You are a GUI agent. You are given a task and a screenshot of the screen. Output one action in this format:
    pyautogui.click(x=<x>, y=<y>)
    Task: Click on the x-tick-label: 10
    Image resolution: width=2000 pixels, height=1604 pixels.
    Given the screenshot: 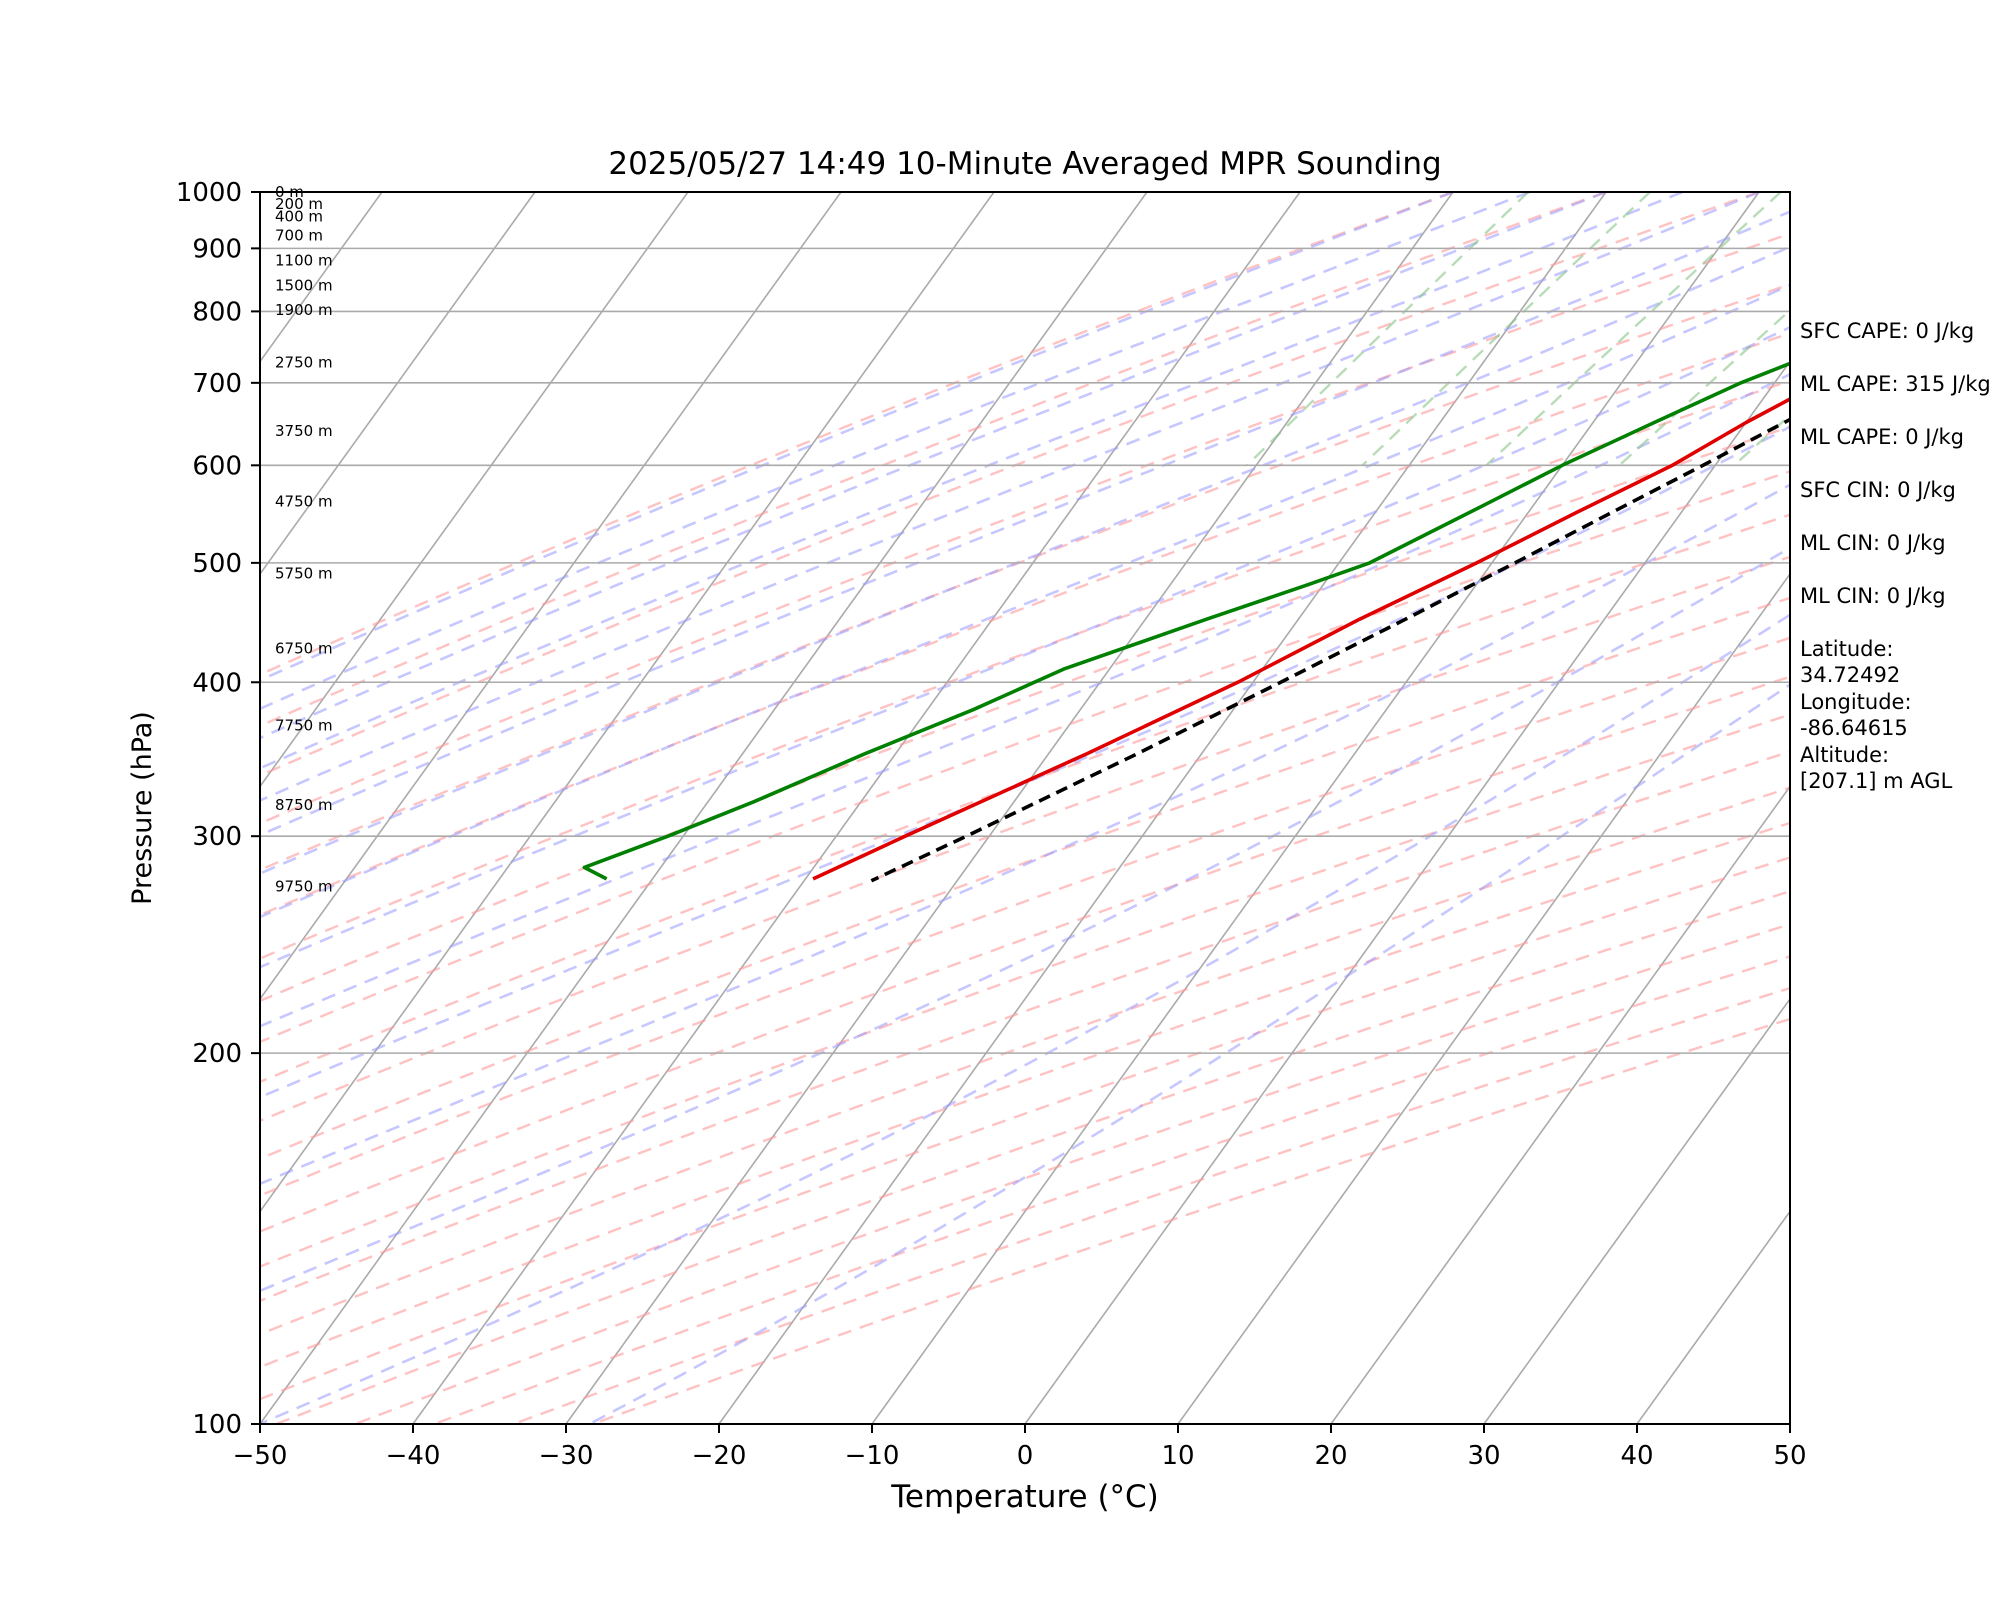 What is the action you would take?
    pyautogui.click(x=1177, y=1456)
    